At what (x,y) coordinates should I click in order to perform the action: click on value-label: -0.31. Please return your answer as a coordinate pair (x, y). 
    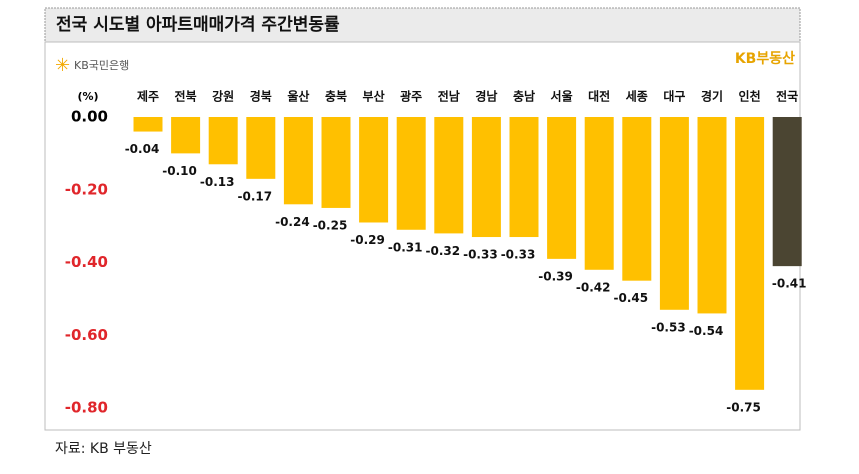
    Looking at the image, I should click on (405, 247).